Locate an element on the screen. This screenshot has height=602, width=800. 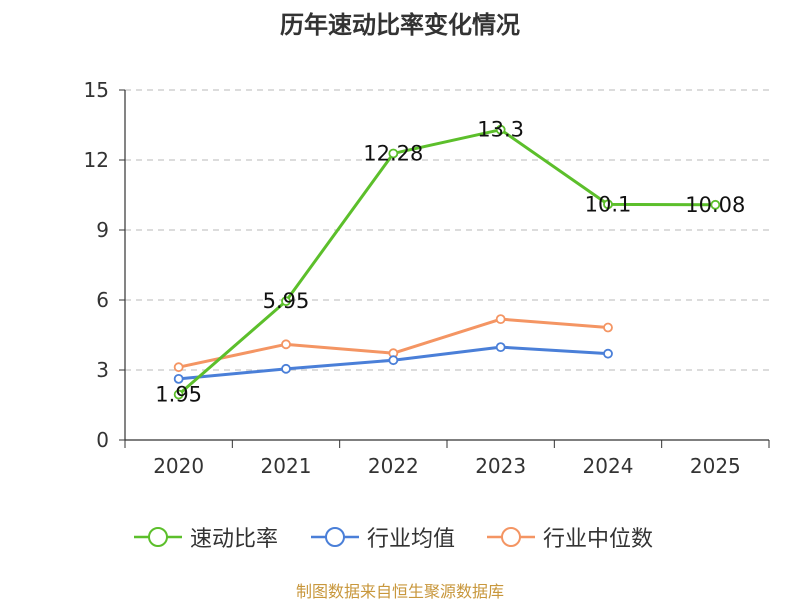
chart-title: 历年速动比率变化情况 is located at coordinates (400, 25).